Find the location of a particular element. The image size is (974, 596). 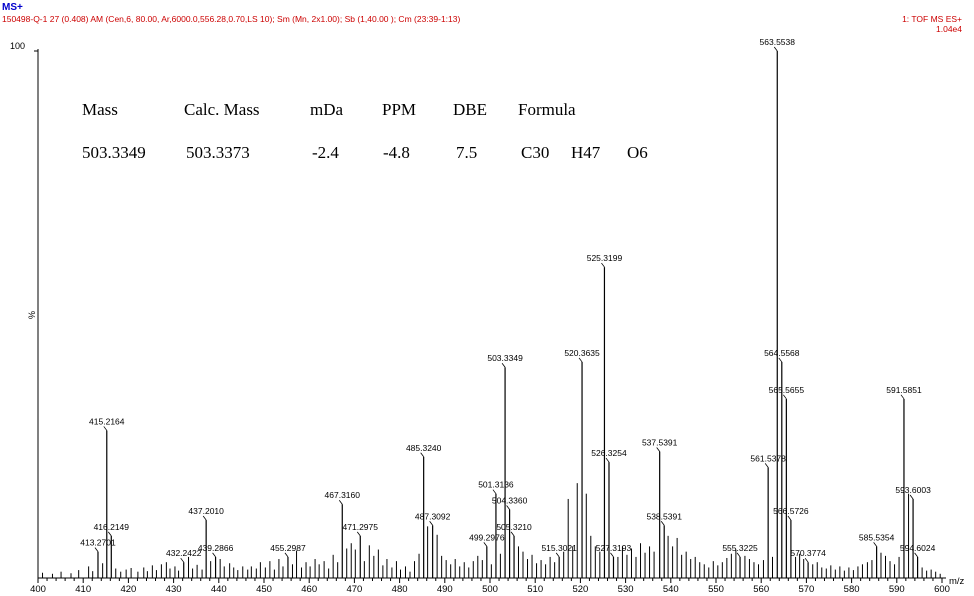

peak-label: 526.3254 is located at coordinates (609, 453).